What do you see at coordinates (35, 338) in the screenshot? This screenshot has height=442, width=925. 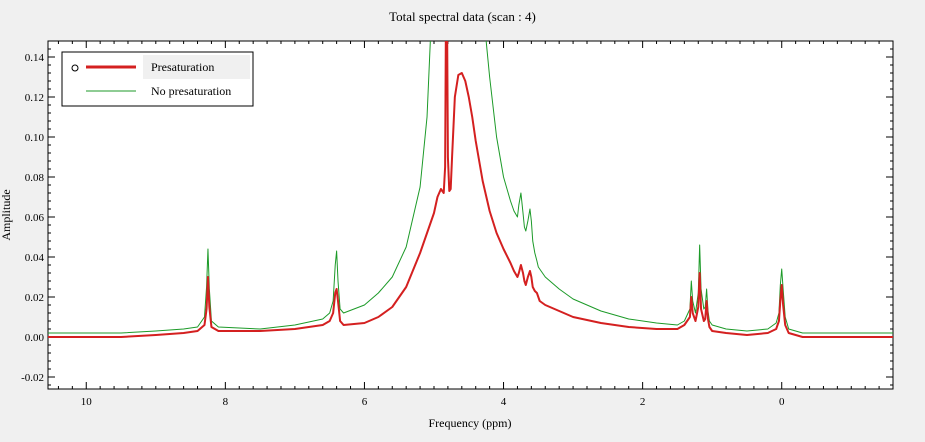 I see `y-tick-label: 0.00` at bounding box center [35, 338].